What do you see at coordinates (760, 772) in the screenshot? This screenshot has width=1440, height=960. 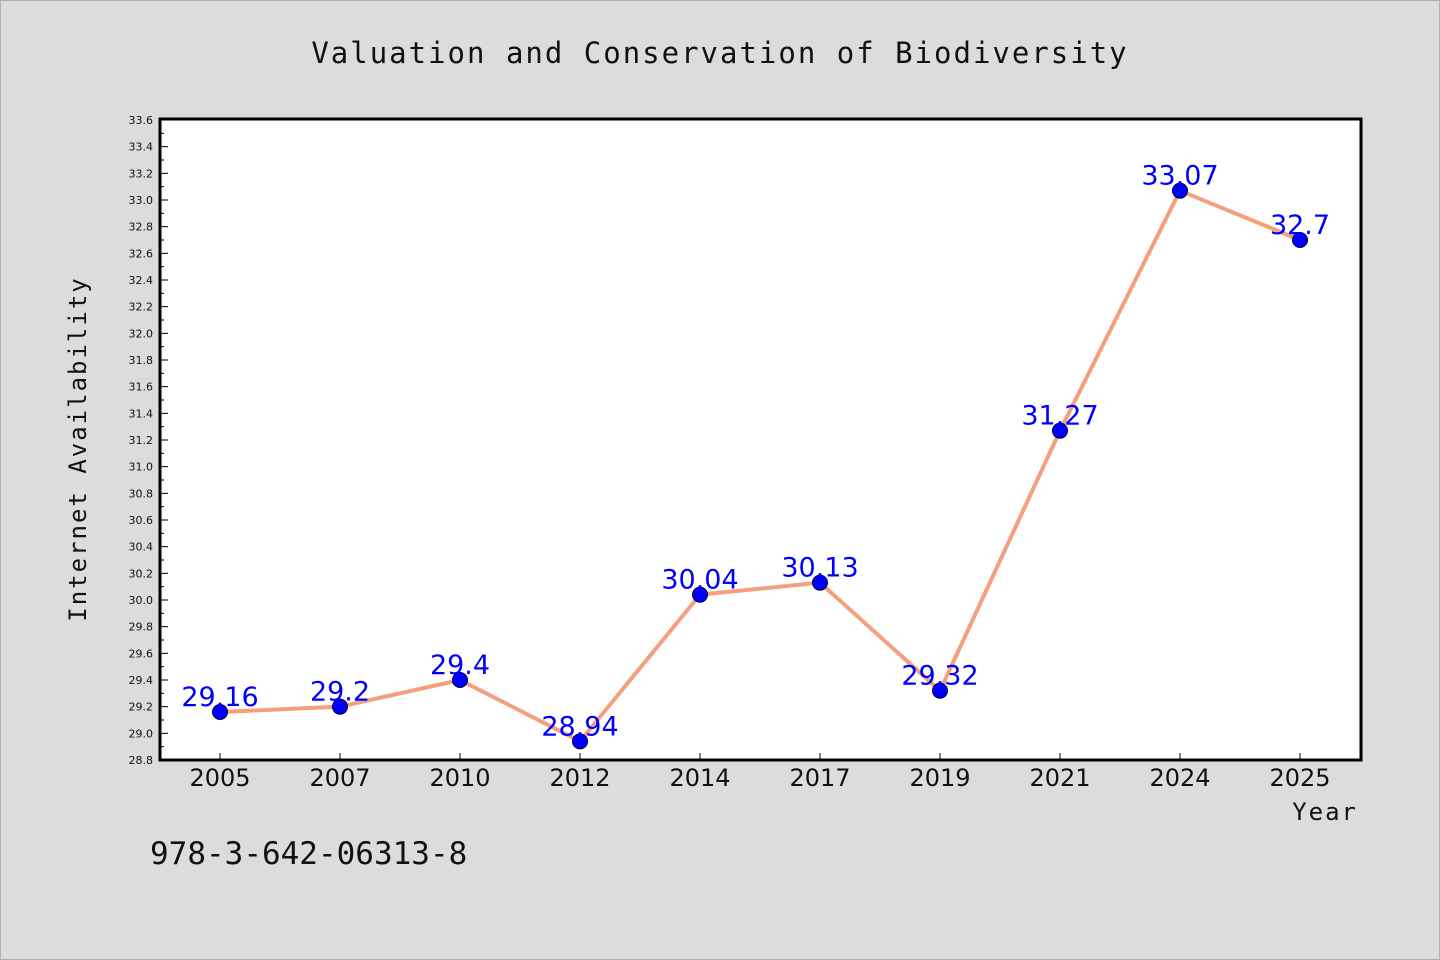 I see `x-axis-ticks: 2005 2007 2010 2012 2014 2017 2019 2021 2024 2025` at bounding box center [760, 772].